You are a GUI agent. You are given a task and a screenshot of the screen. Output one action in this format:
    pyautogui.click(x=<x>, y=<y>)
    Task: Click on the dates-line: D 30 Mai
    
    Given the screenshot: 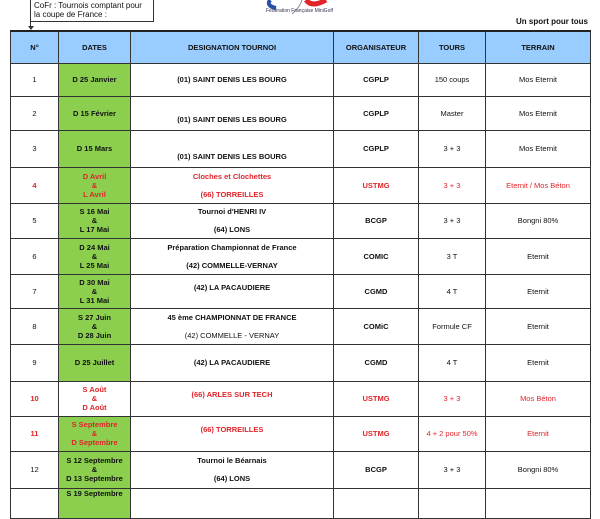 What is the action you would take?
    pyautogui.click(x=94, y=282)
    